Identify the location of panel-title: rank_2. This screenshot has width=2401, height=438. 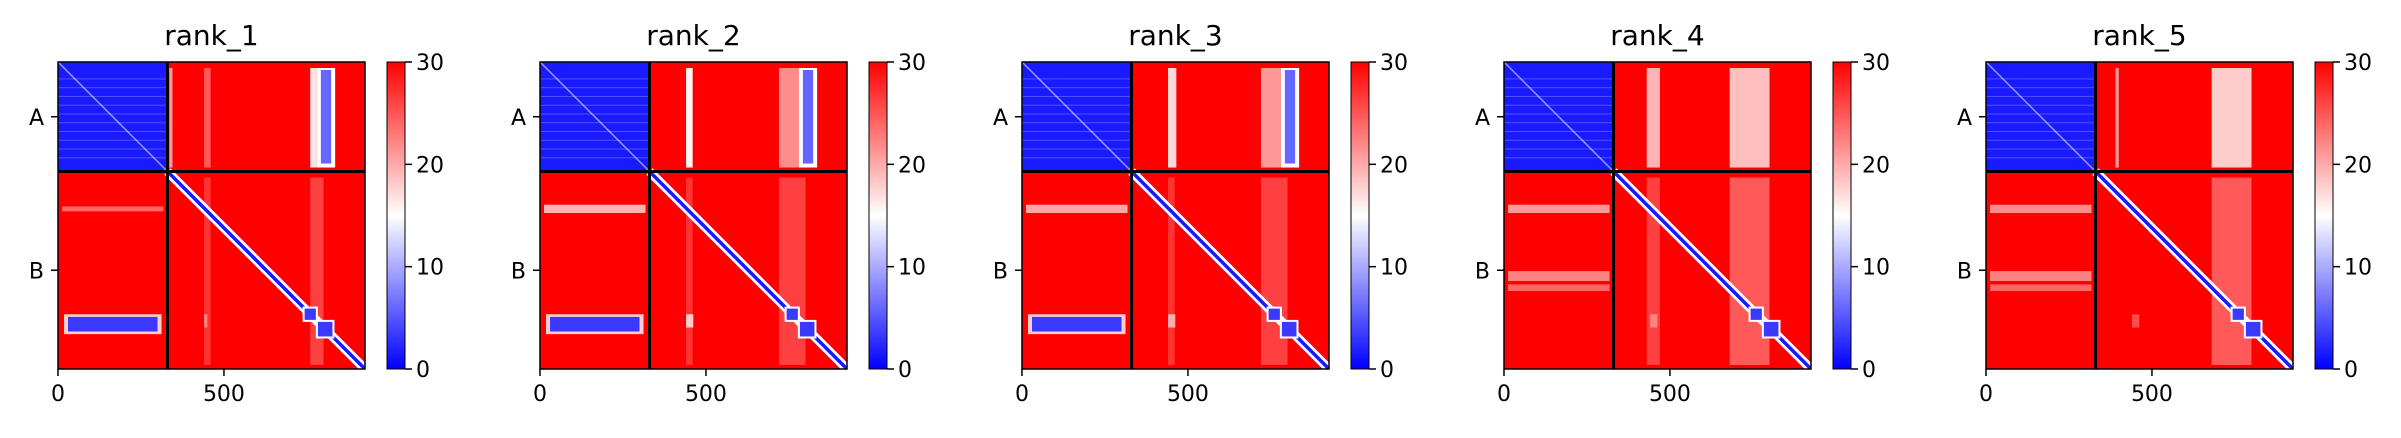
(693, 35).